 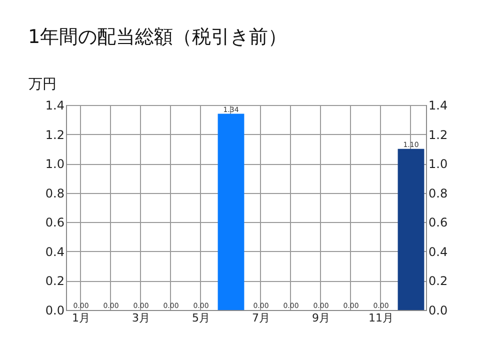 What do you see at coordinates (54, 164) in the screenshot?
I see `y-tick-label: 1.0` at bounding box center [54, 164].